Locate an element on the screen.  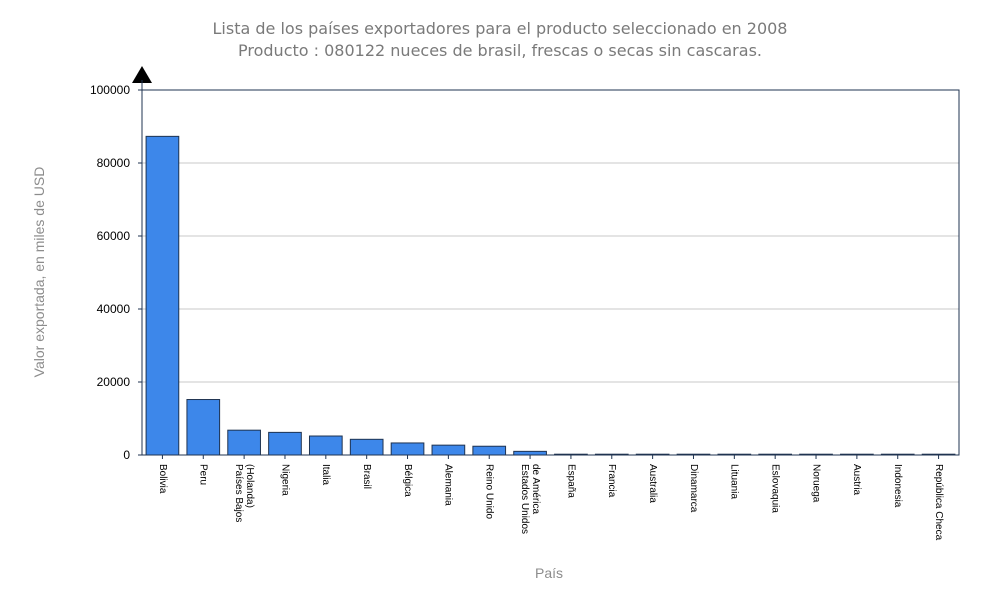
x-tick-label: Bolivia is located at coordinates (162, 479).